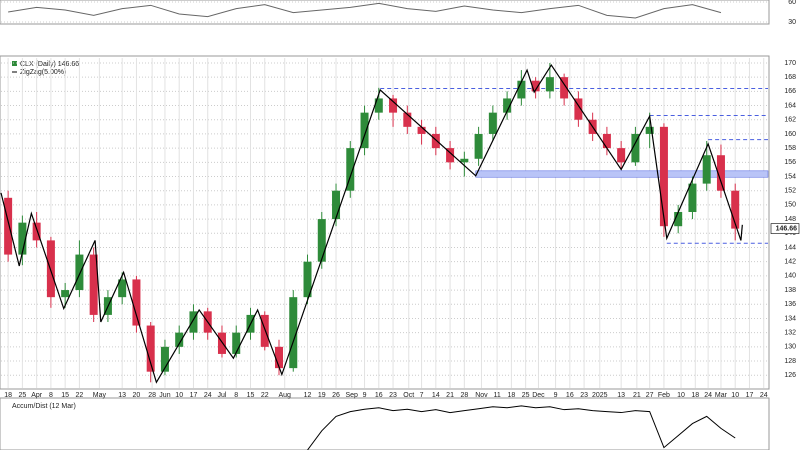 The width and height of the screenshot is (800, 450). What do you see at coordinates (790, 176) in the screenshot?
I see `y-tick-label: 154` at bounding box center [790, 176].